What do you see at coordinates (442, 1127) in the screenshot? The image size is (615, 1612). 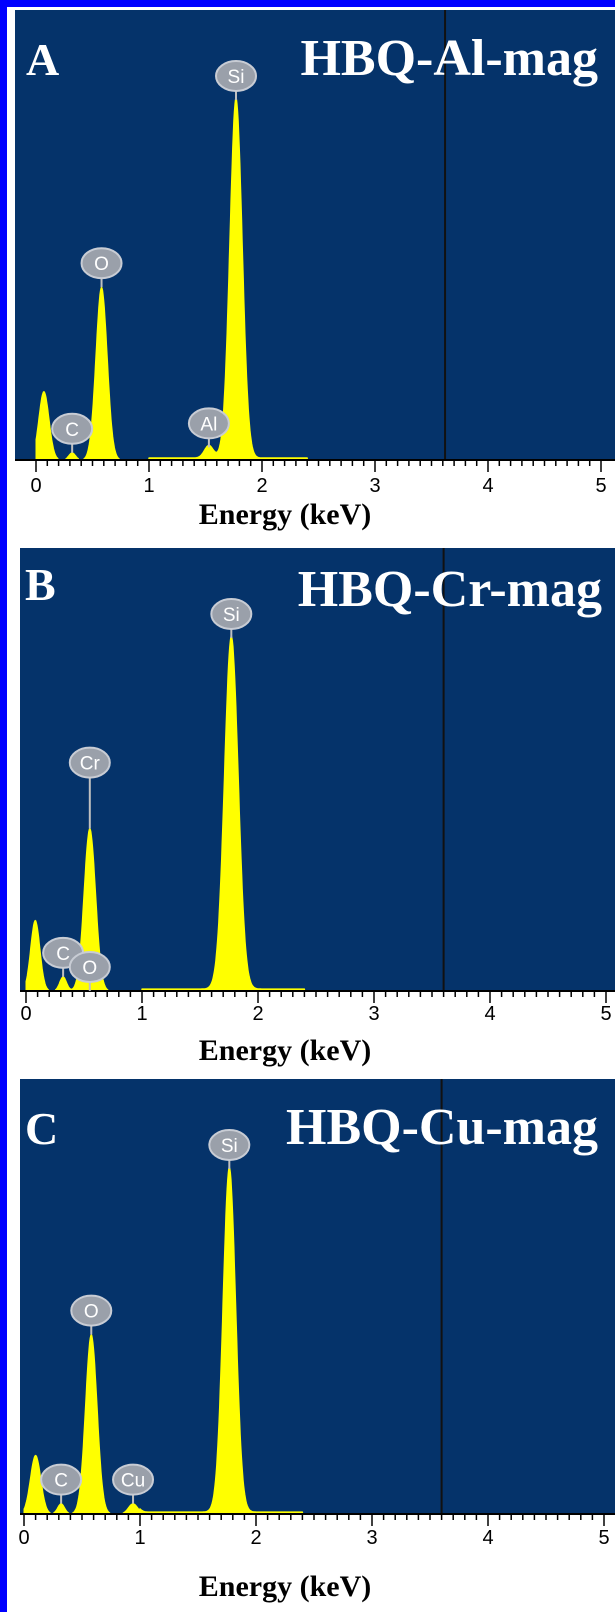 I see `panel-title: HBQ-Cu-mag` at bounding box center [442, 1127].